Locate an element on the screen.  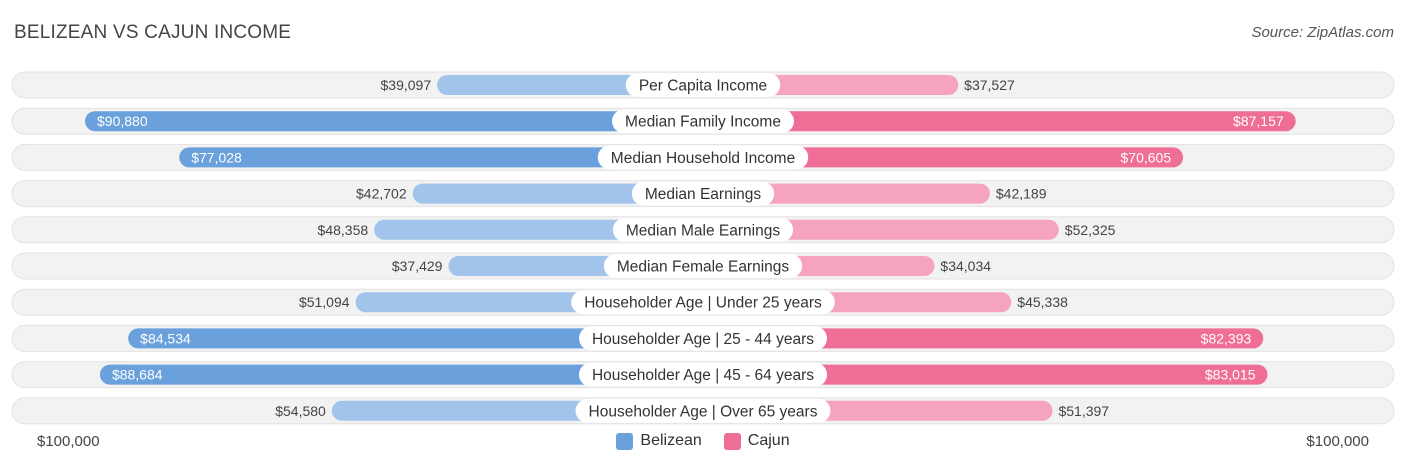
value-label-cajun: $70,605 is located at coordinates (1146, 157).